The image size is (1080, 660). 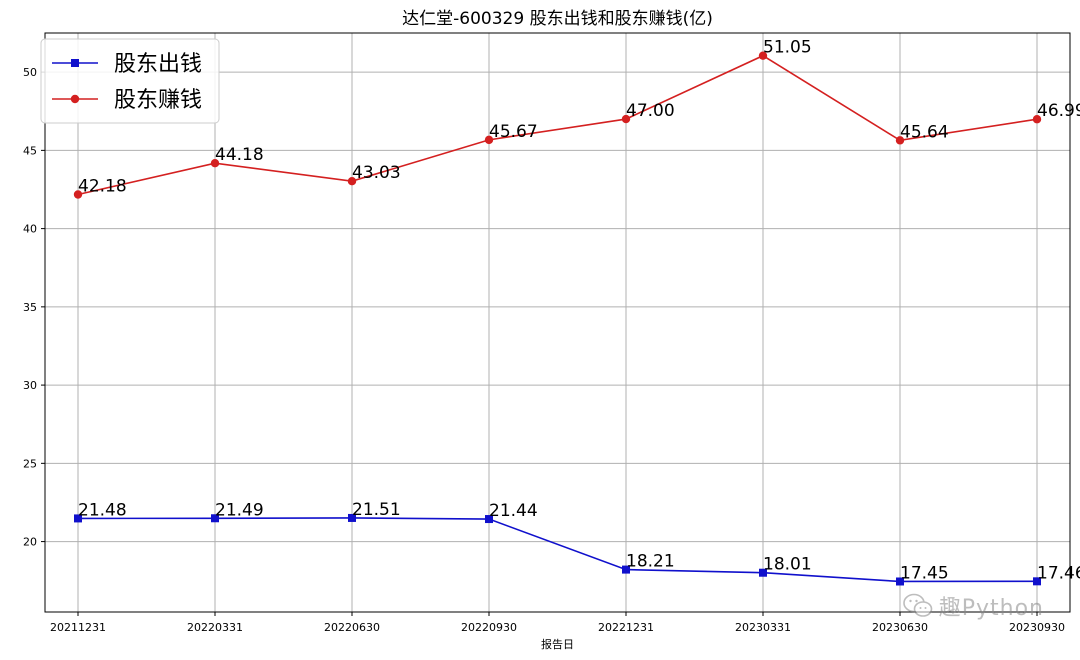 I want to click on x-tick-label: 20220930, so click(x=489, y=627).